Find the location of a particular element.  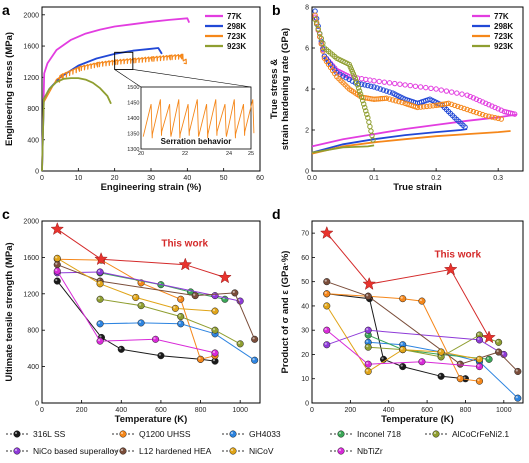

x-tick-label-d: 1000 is located at coordinates (504, 410).